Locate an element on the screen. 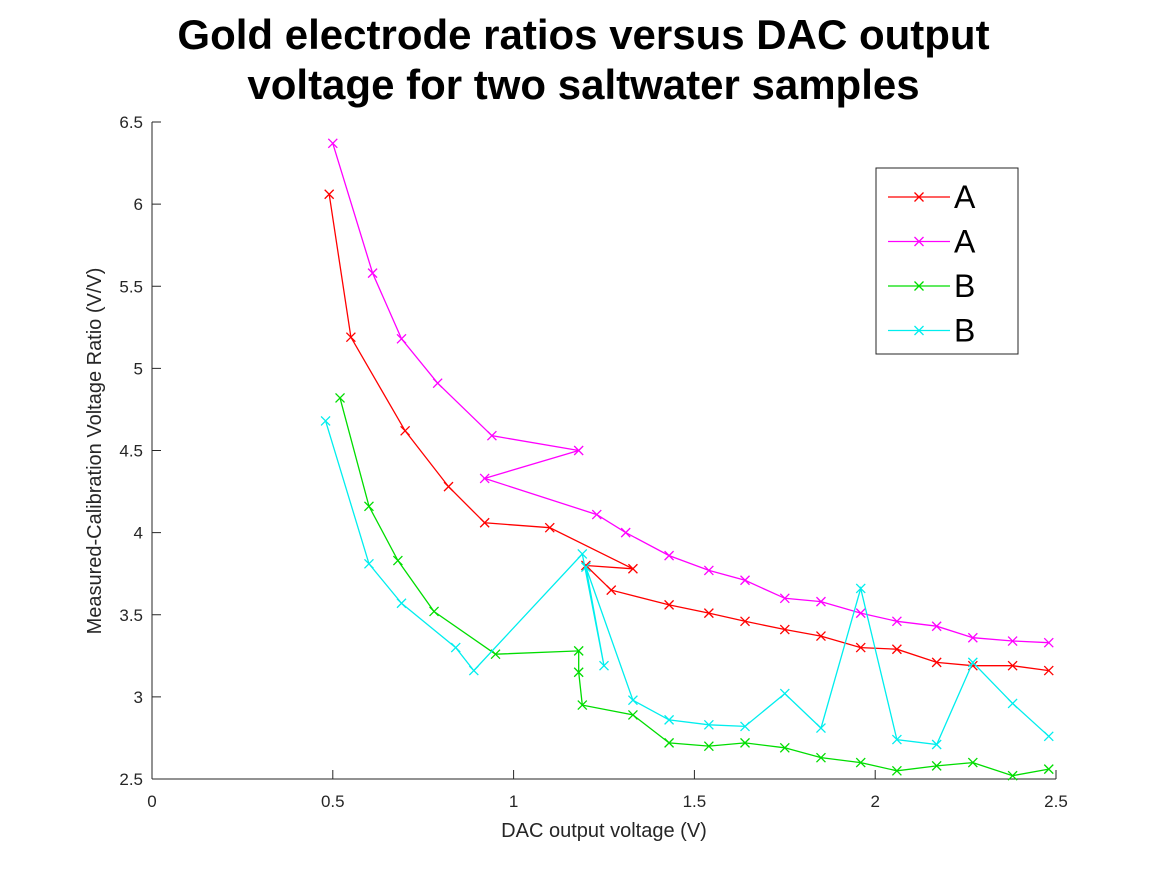 Image resolution: width=1167 pixels, height=875 pixels. y-tick-label: 6.5 is located at coordinates (131, 122).